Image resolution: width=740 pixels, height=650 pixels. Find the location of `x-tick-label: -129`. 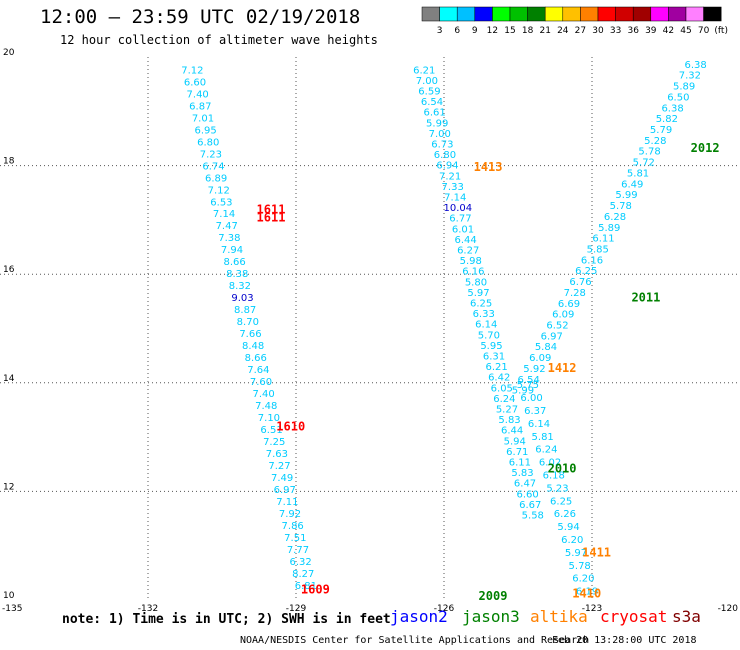

x-tick-label: -129 is located at coordinates (296, 609).